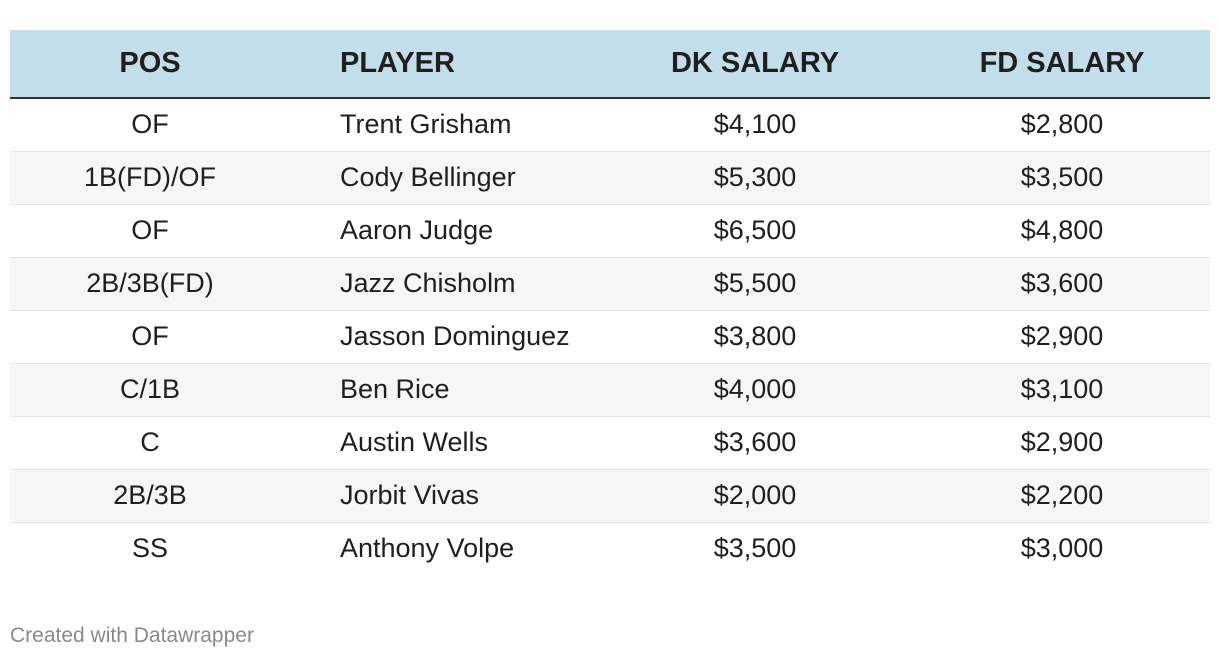  What do you see at coordinates (455, 336) in the screenshot?
I see `cell-player: Jasson Dominguez` at bounding box center [455, 336].